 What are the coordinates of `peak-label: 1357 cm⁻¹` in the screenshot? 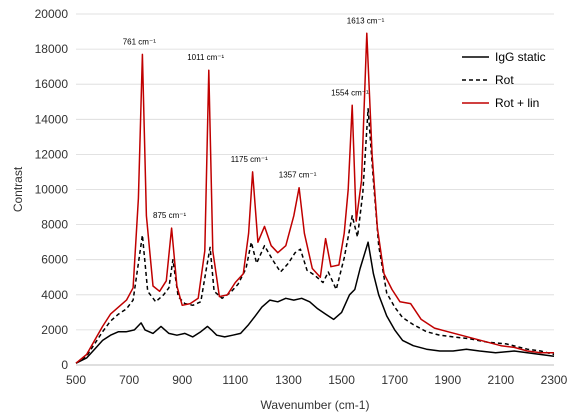 It's located at (298, 175).